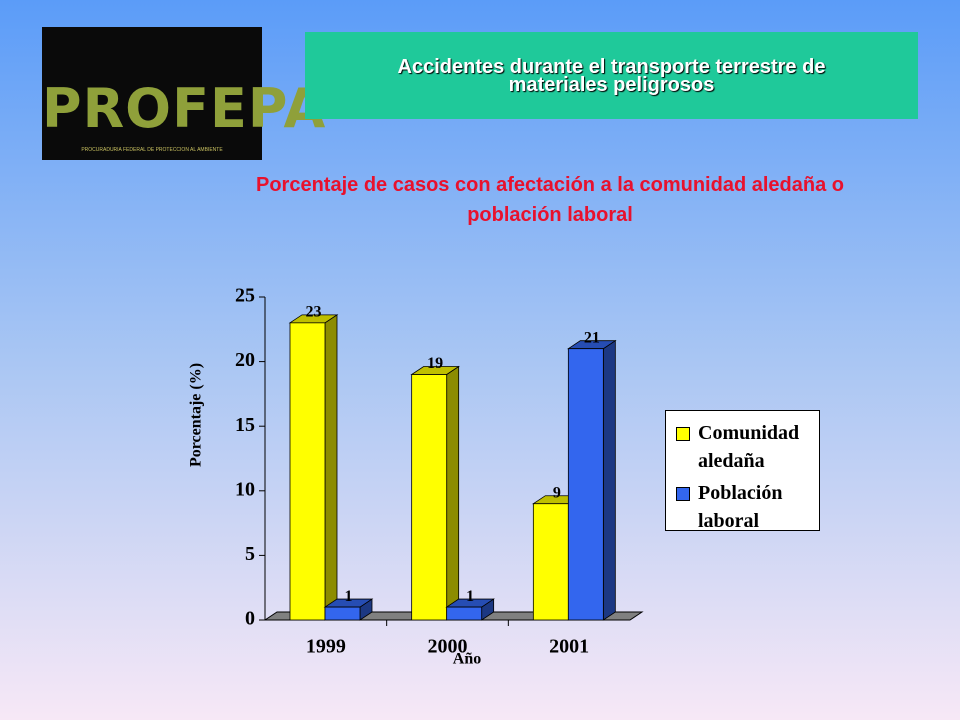  I want to click on legend: Comunidad aledaña Población laboral, so click(742, 471).